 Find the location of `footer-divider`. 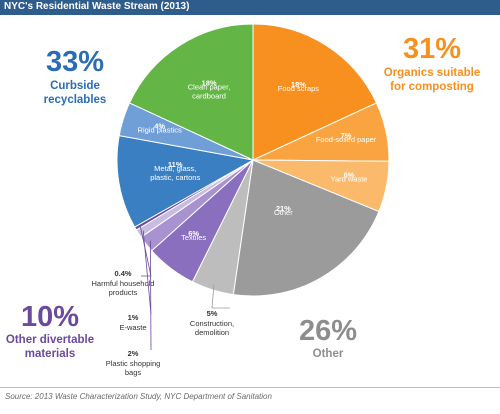

footer-divider is located at coordinates (250, 387).